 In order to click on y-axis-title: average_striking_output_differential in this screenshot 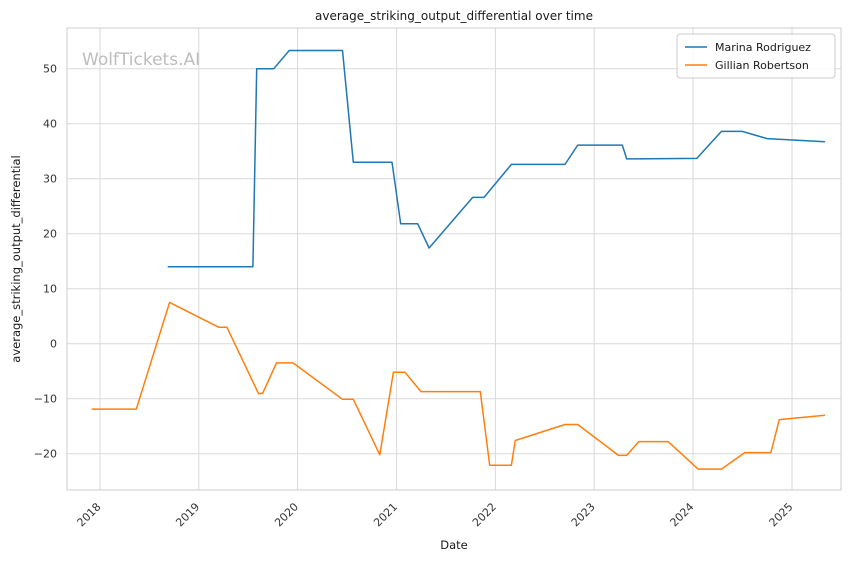, I will do `click(16, 258)`.